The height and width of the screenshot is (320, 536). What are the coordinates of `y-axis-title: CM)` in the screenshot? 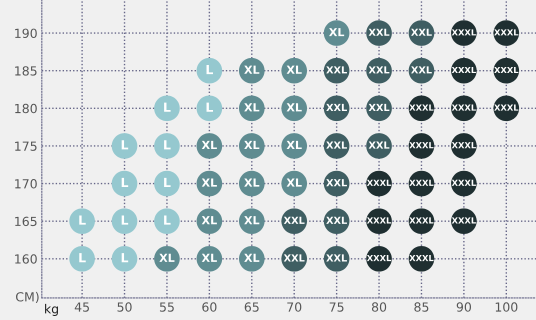 It's located at (27, 298).